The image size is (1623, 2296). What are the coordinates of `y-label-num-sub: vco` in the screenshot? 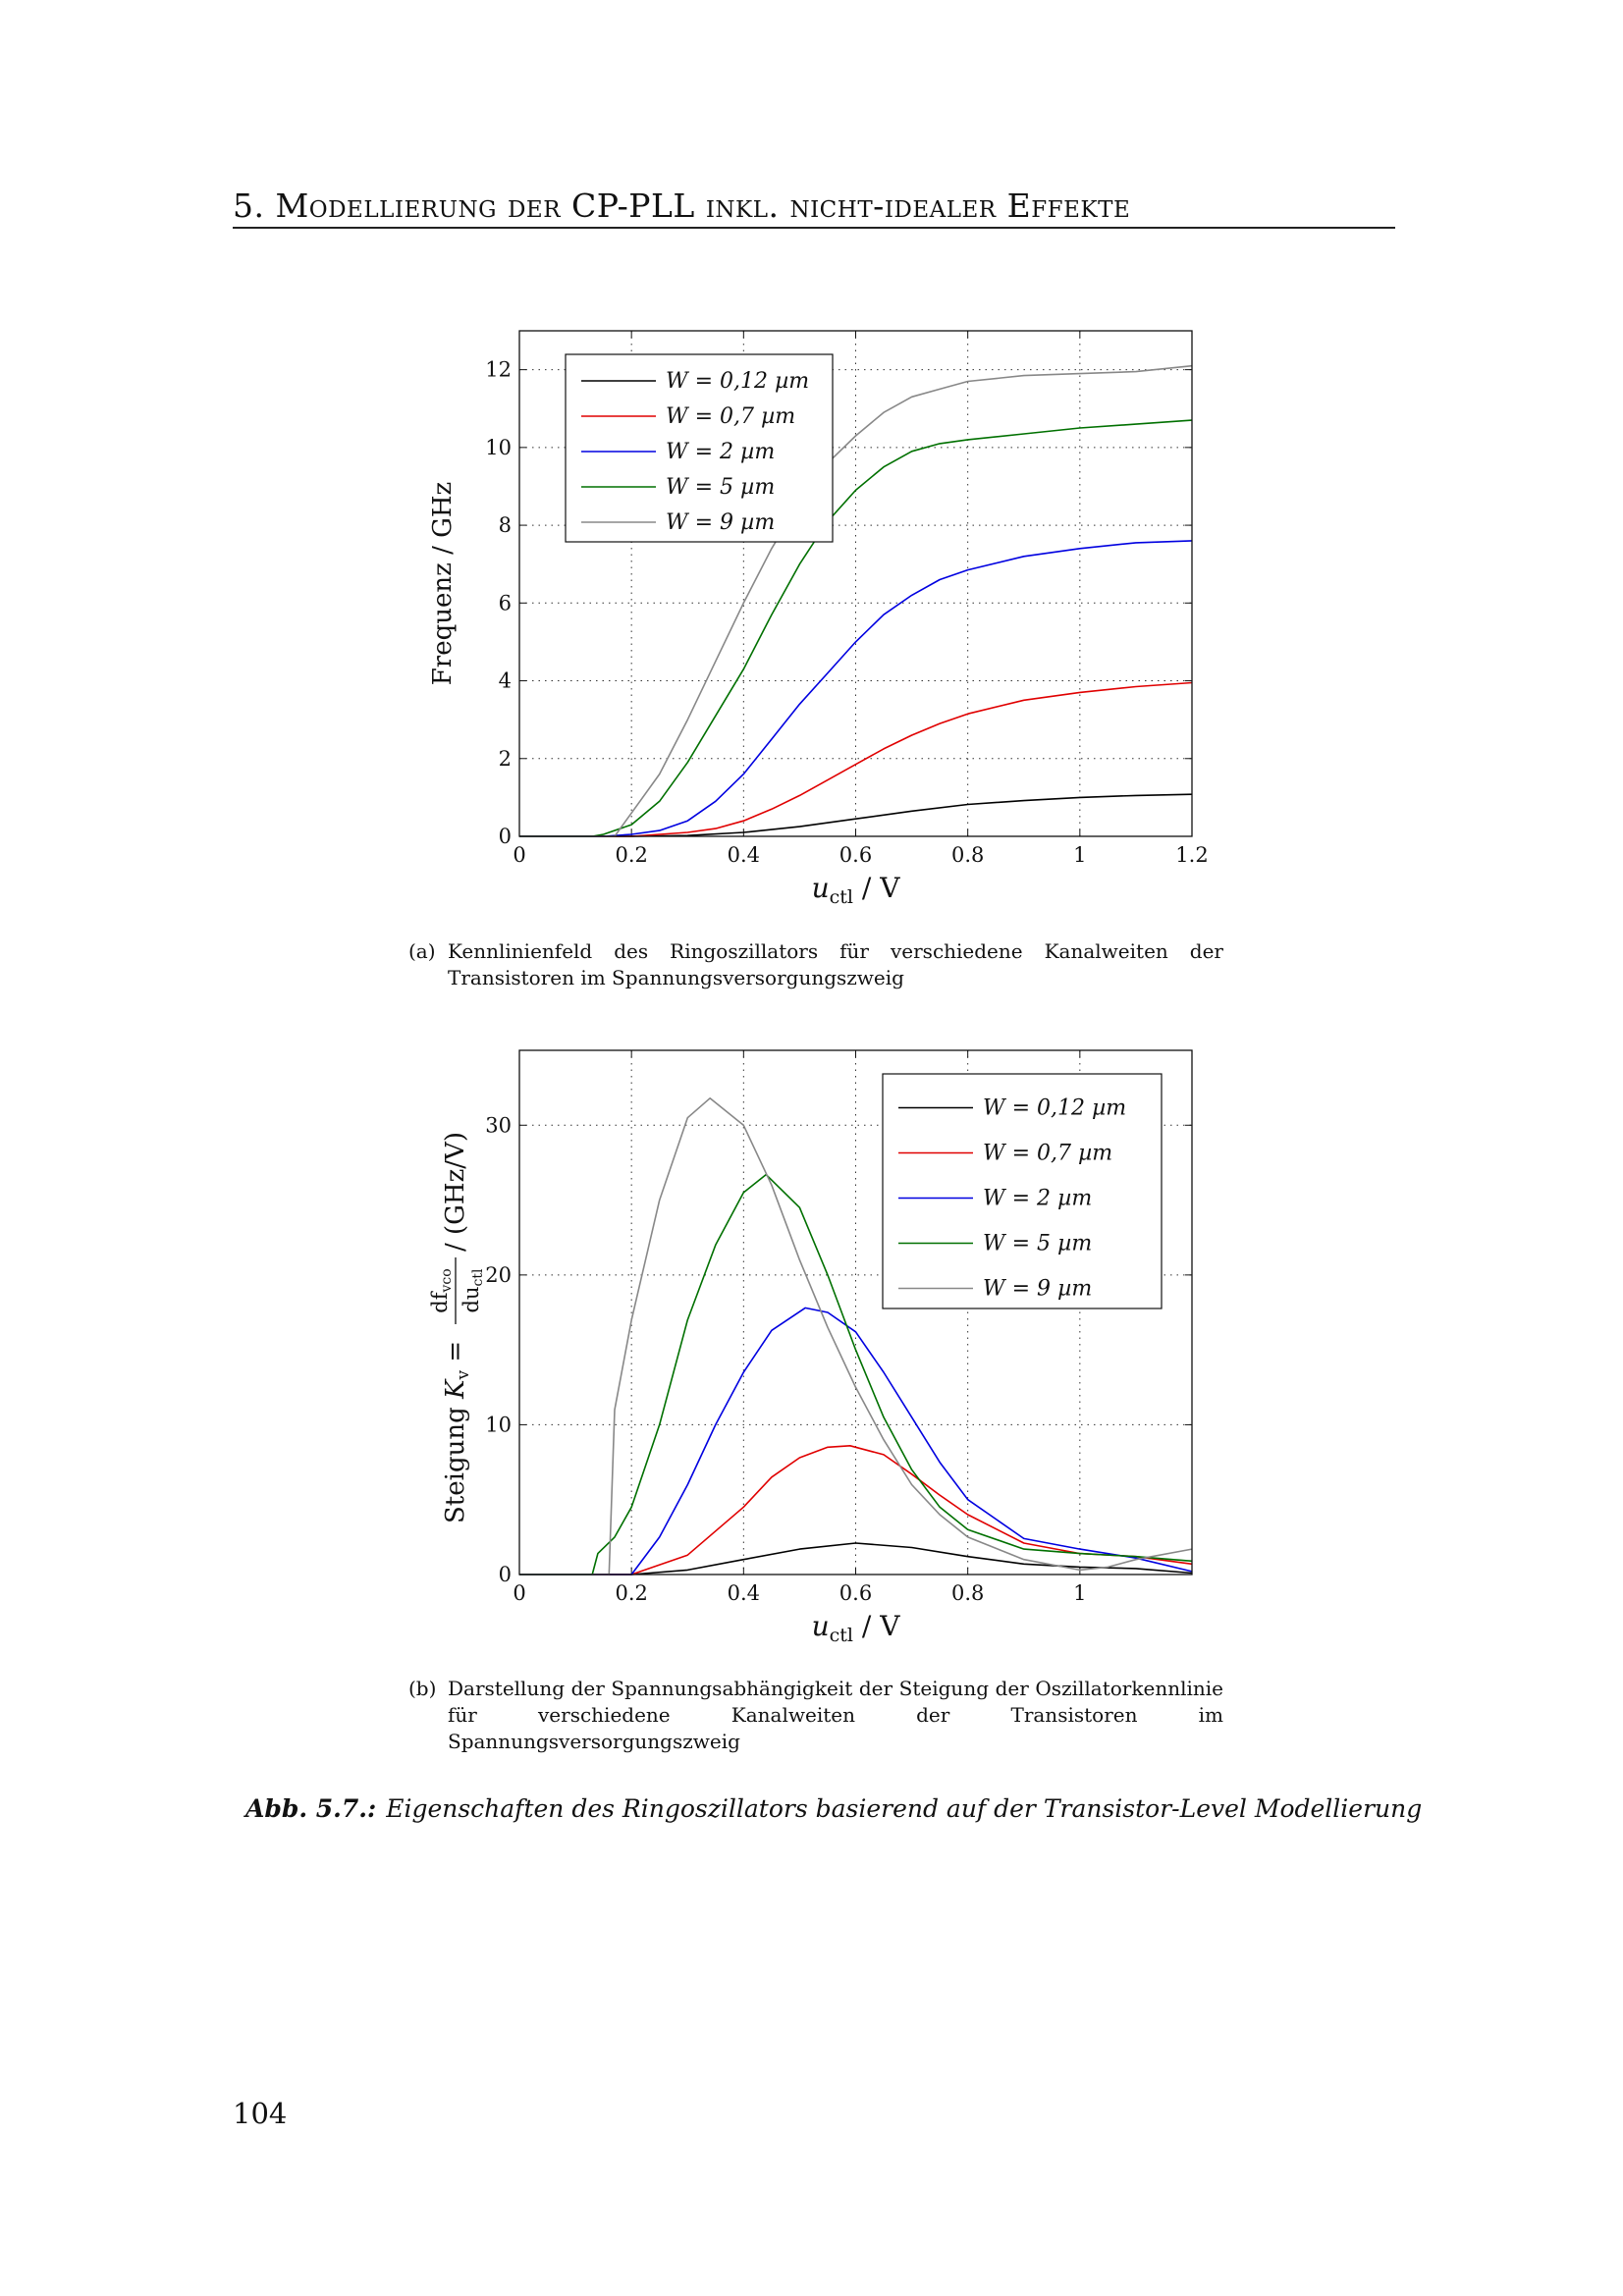 It's located at (447, 1281).